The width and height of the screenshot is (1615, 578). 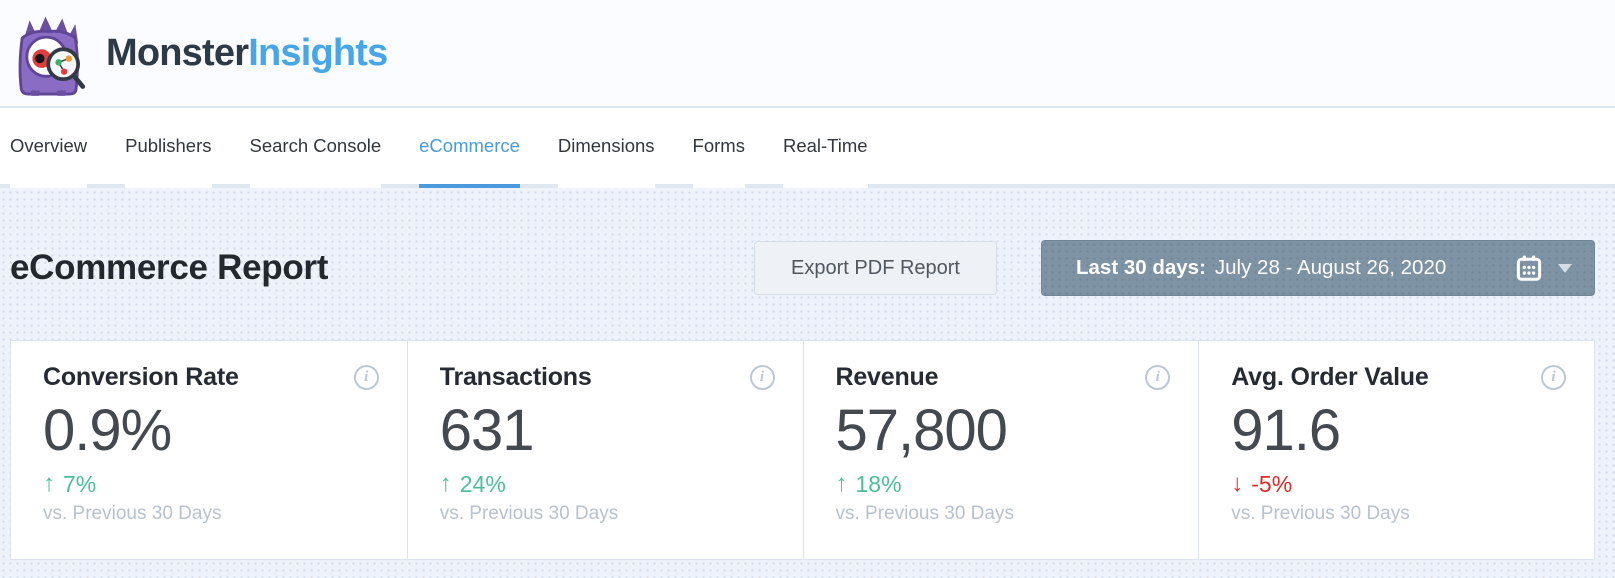 What do you see at coordinates (1286, 430) in the screenshot?
I see `card-value: 91.6` at bounding box center [1286, 430].